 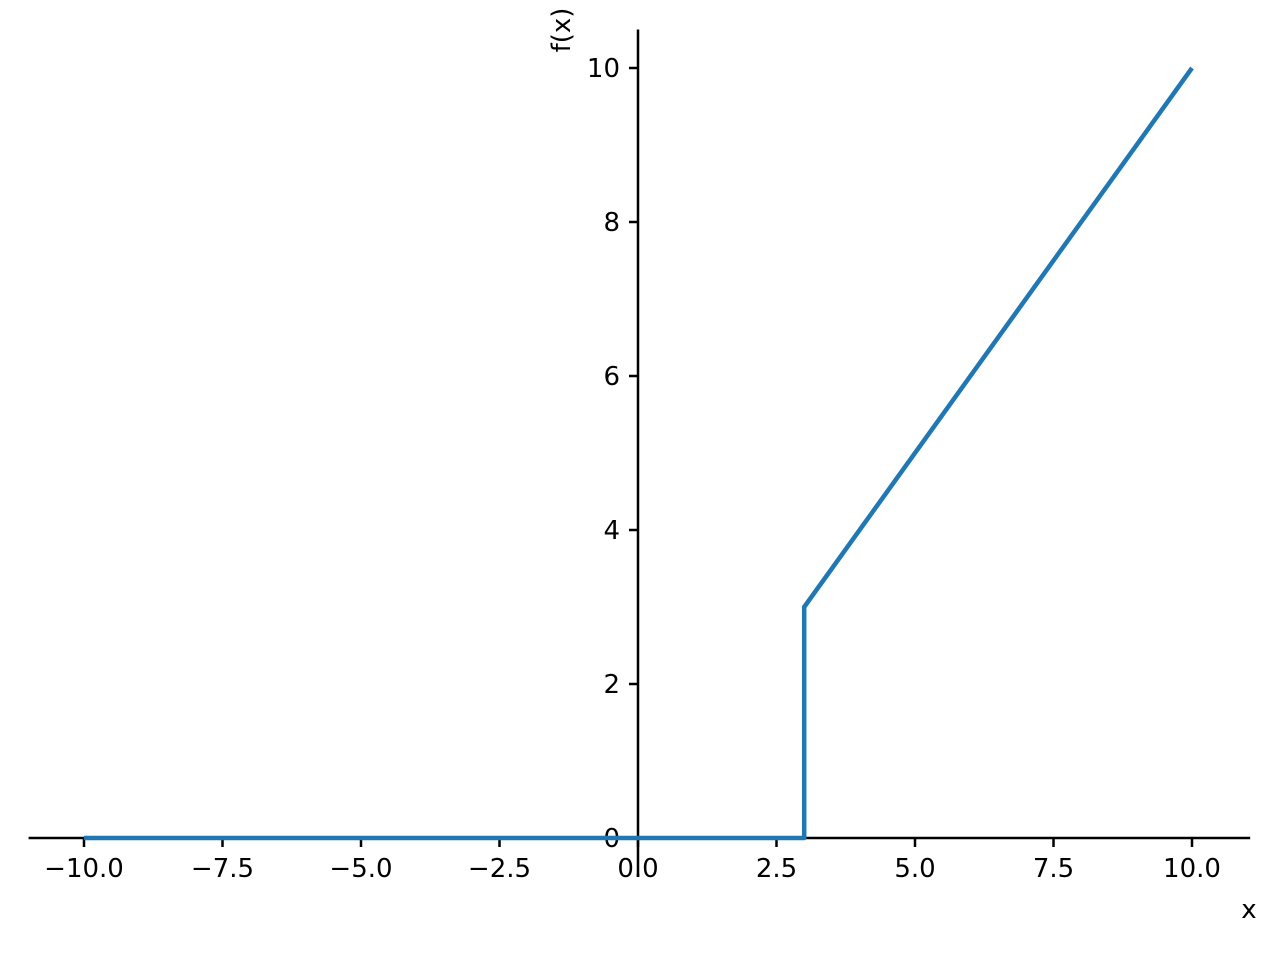 What do you see at coordinates (611, 377) in the screenshot?
I see `y-tick-label: 6` at bounding box center [611, 377].